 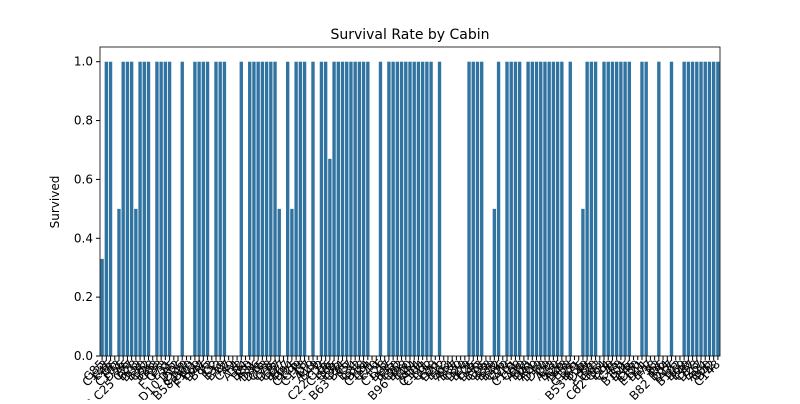 What do you see at coordinates (55, 202) in the screenshot?
I see `y-axis-label: Survived` at bounding box center [55, 202].